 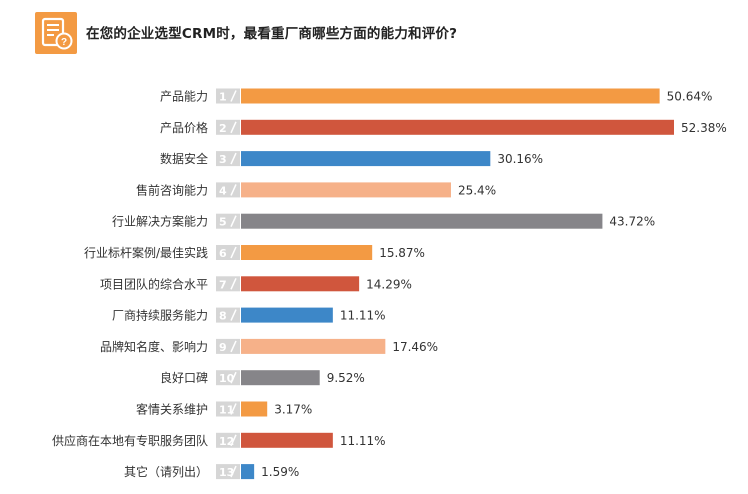 What do you see at coordinates (223, 97) in the screenshot?
I see `rank-label: 1` at bounding box center [223, 97].